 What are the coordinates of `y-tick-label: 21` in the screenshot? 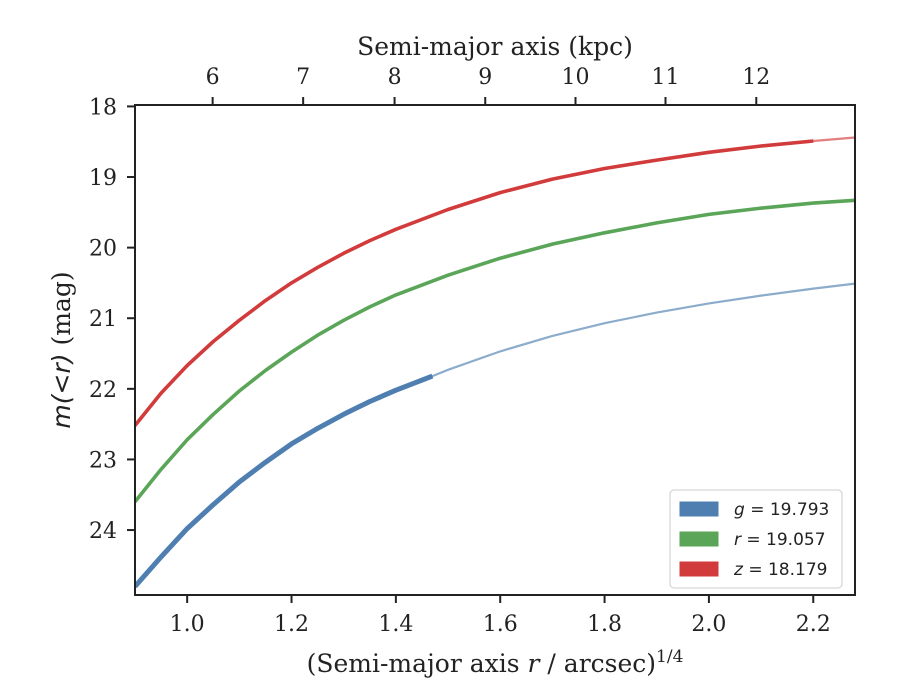 It's located at (103, 319).